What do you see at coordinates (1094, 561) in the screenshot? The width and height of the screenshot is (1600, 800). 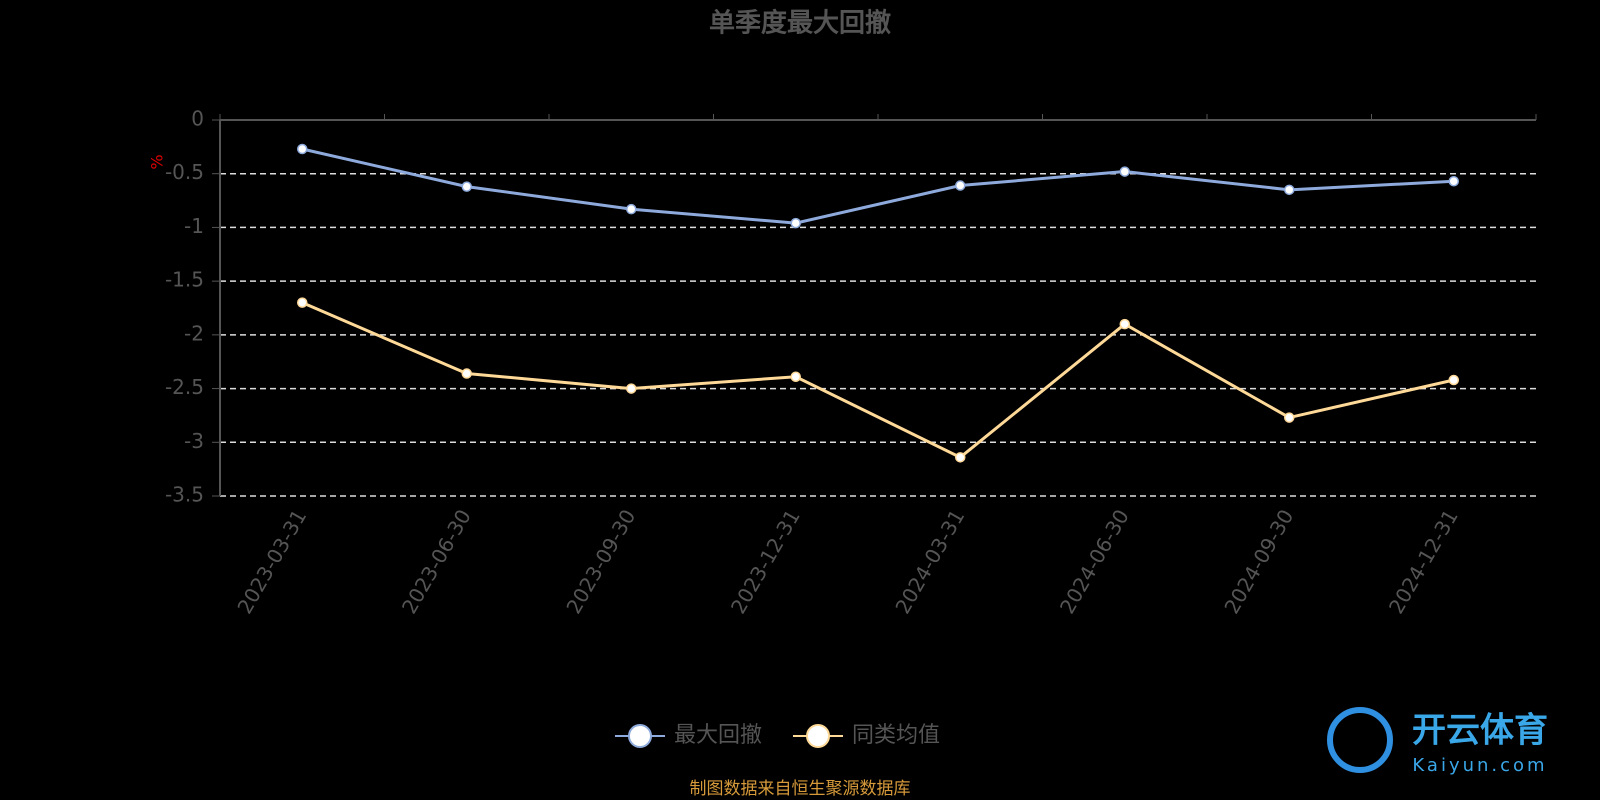 I see `x-tick-label: 2024-06-30` at bounding box center [1094, 561].